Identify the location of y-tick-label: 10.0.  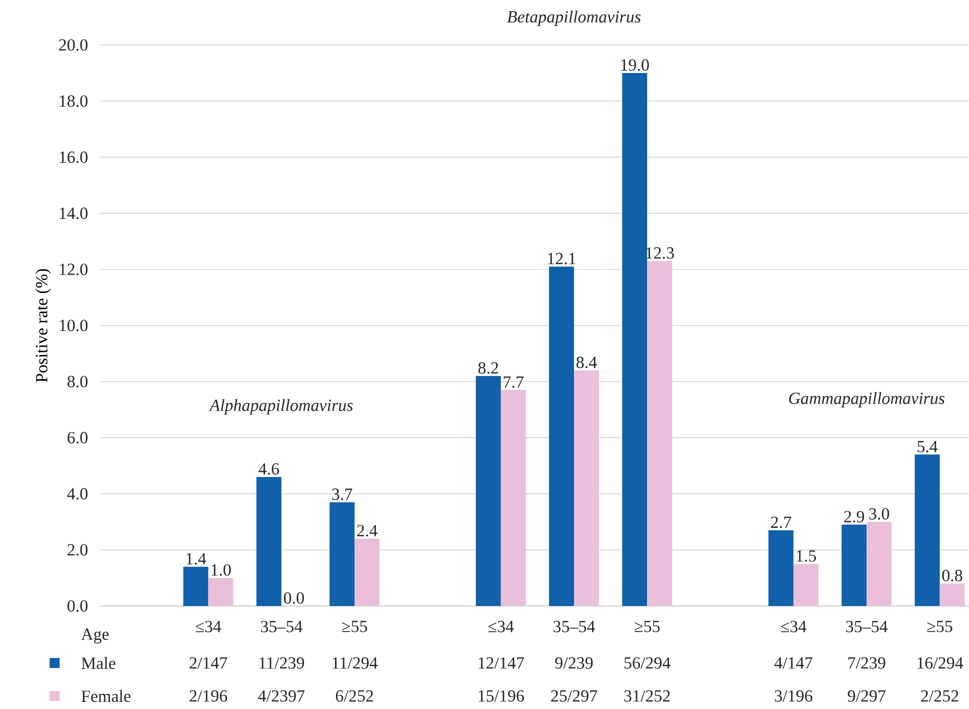
(74, 326).